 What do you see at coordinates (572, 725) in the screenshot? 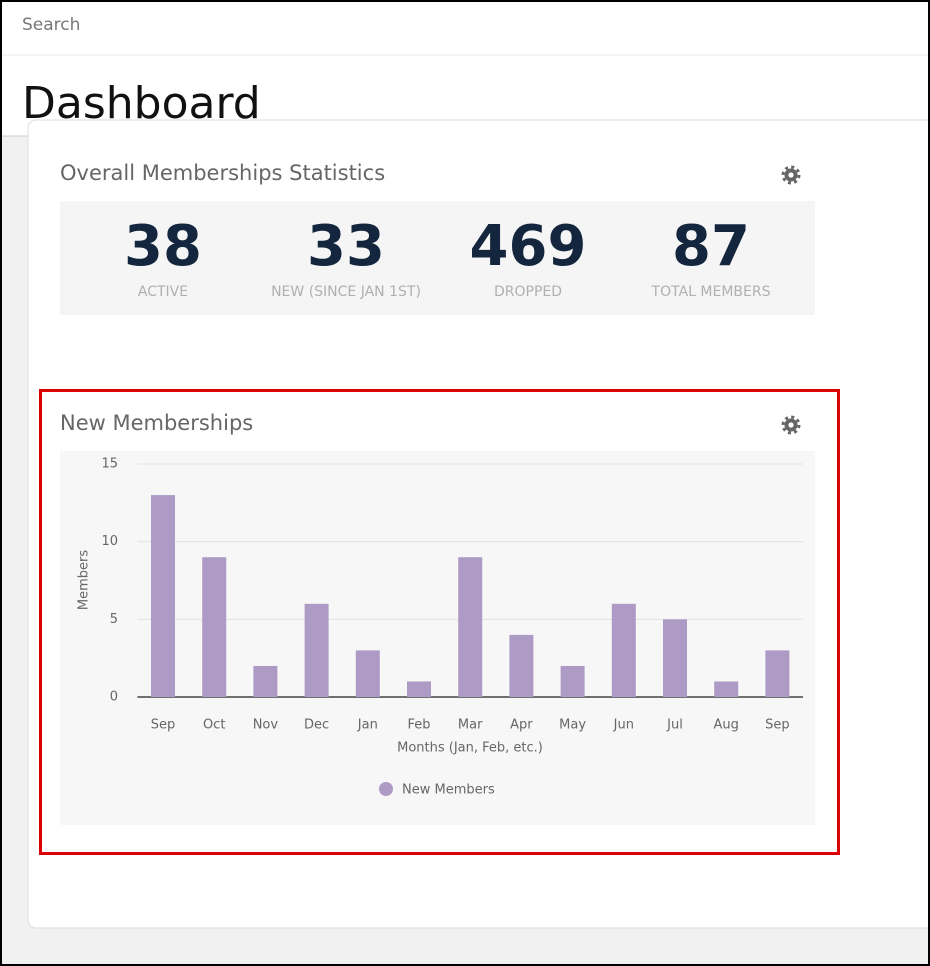
I see `x-tick-label: May` at bounding box center [572, 725].